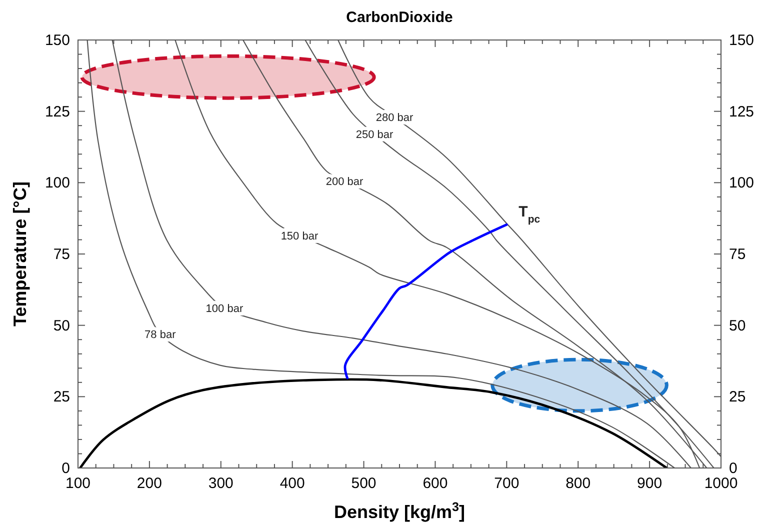 The image size is (757, 529). What do you see at coordinates (400, 511) in the screenshot?
I see `x-axis-title: Density [kg/m$^{3}$]` at bounding box center [400, 511].